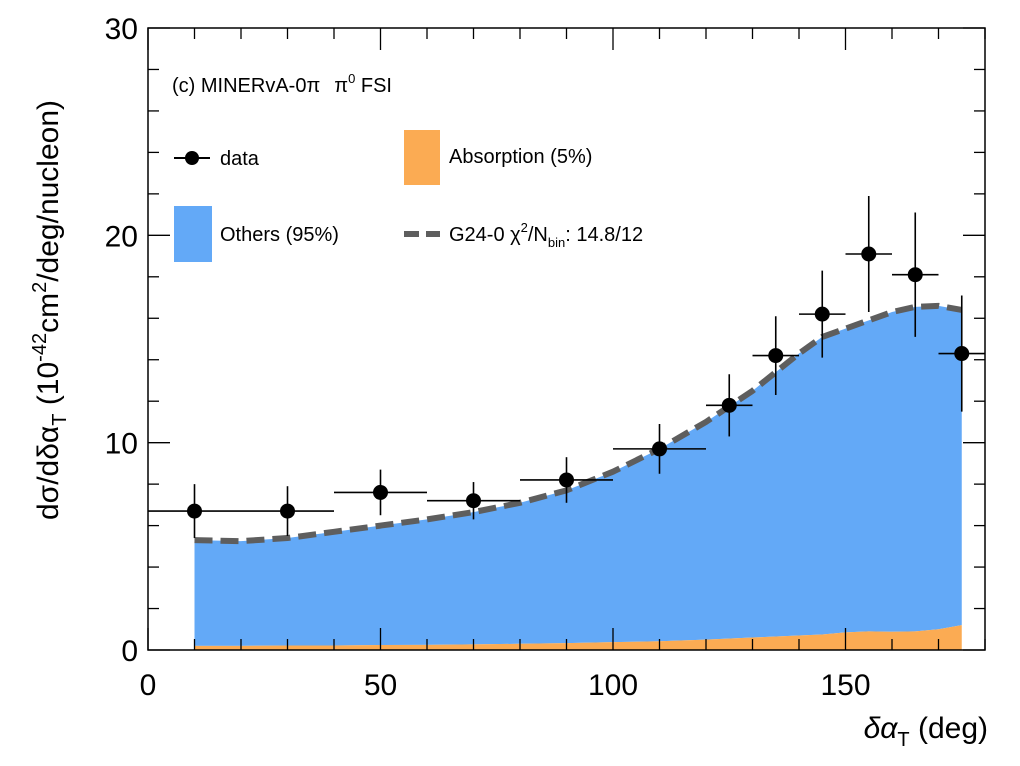 This screenshot has height=766, width=1020. Describe the element at coordinates (578, 637) in the screenshot. I see `absorption-area` at that location.